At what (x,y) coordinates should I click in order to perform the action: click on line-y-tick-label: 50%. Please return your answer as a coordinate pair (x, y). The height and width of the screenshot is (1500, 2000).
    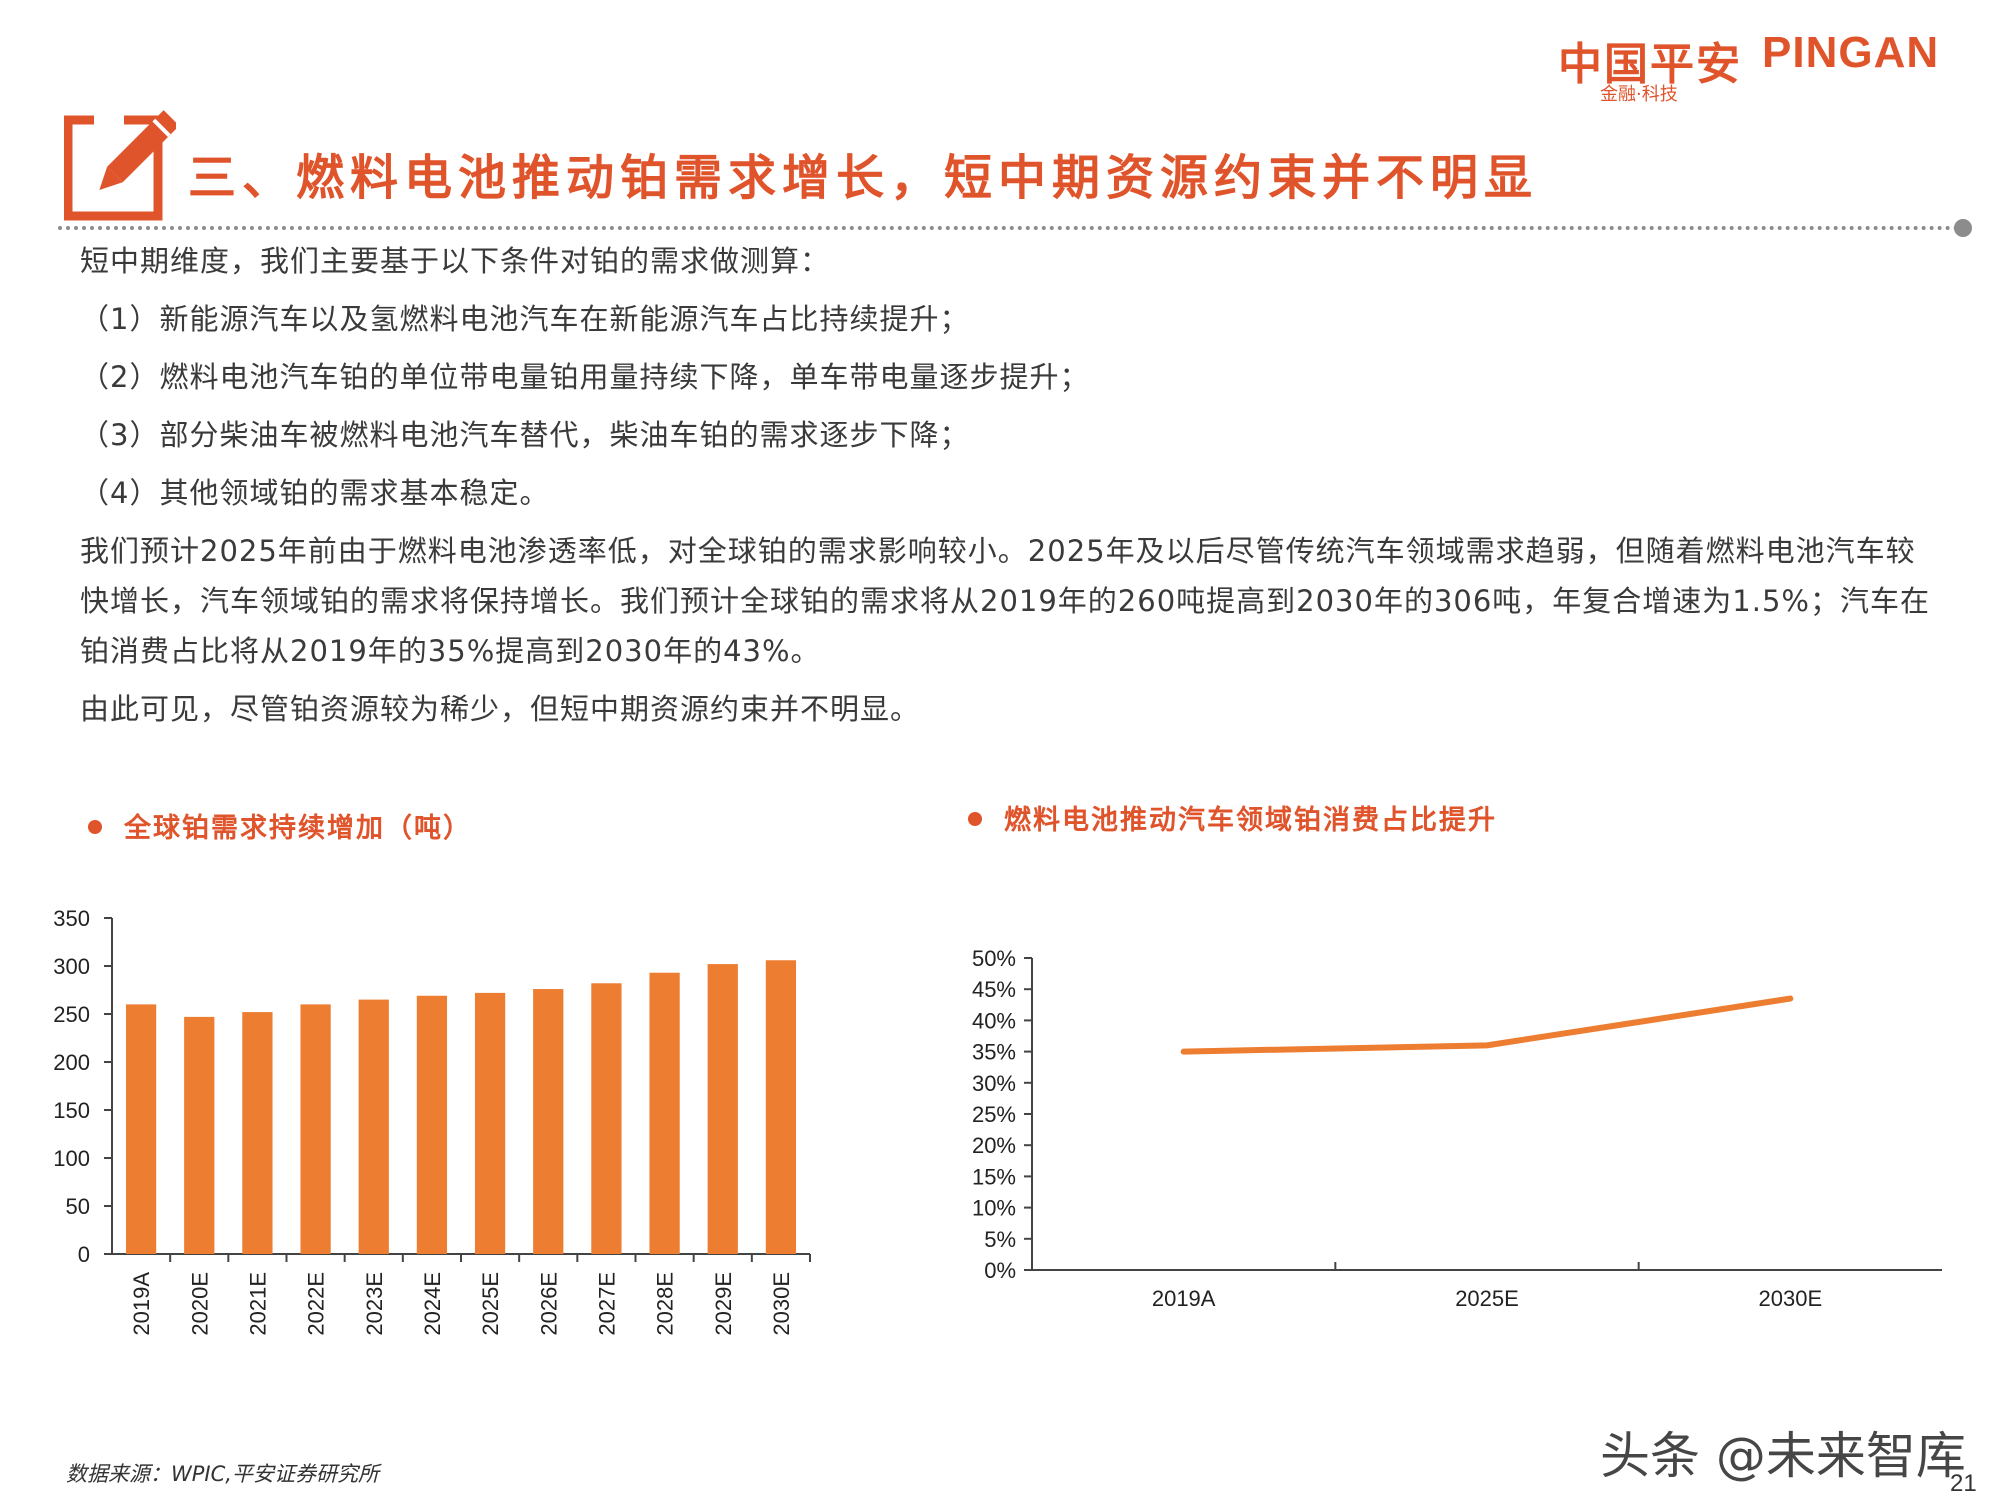
    Looking at the image, I should click on (994, 958).